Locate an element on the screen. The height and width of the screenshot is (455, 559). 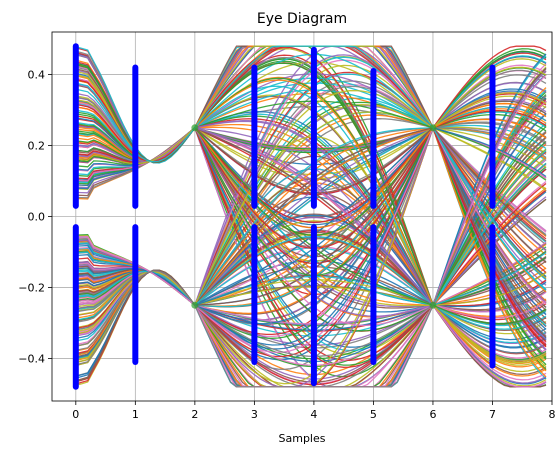
x-tick-label: 5 is located at coordinates (373, 414).